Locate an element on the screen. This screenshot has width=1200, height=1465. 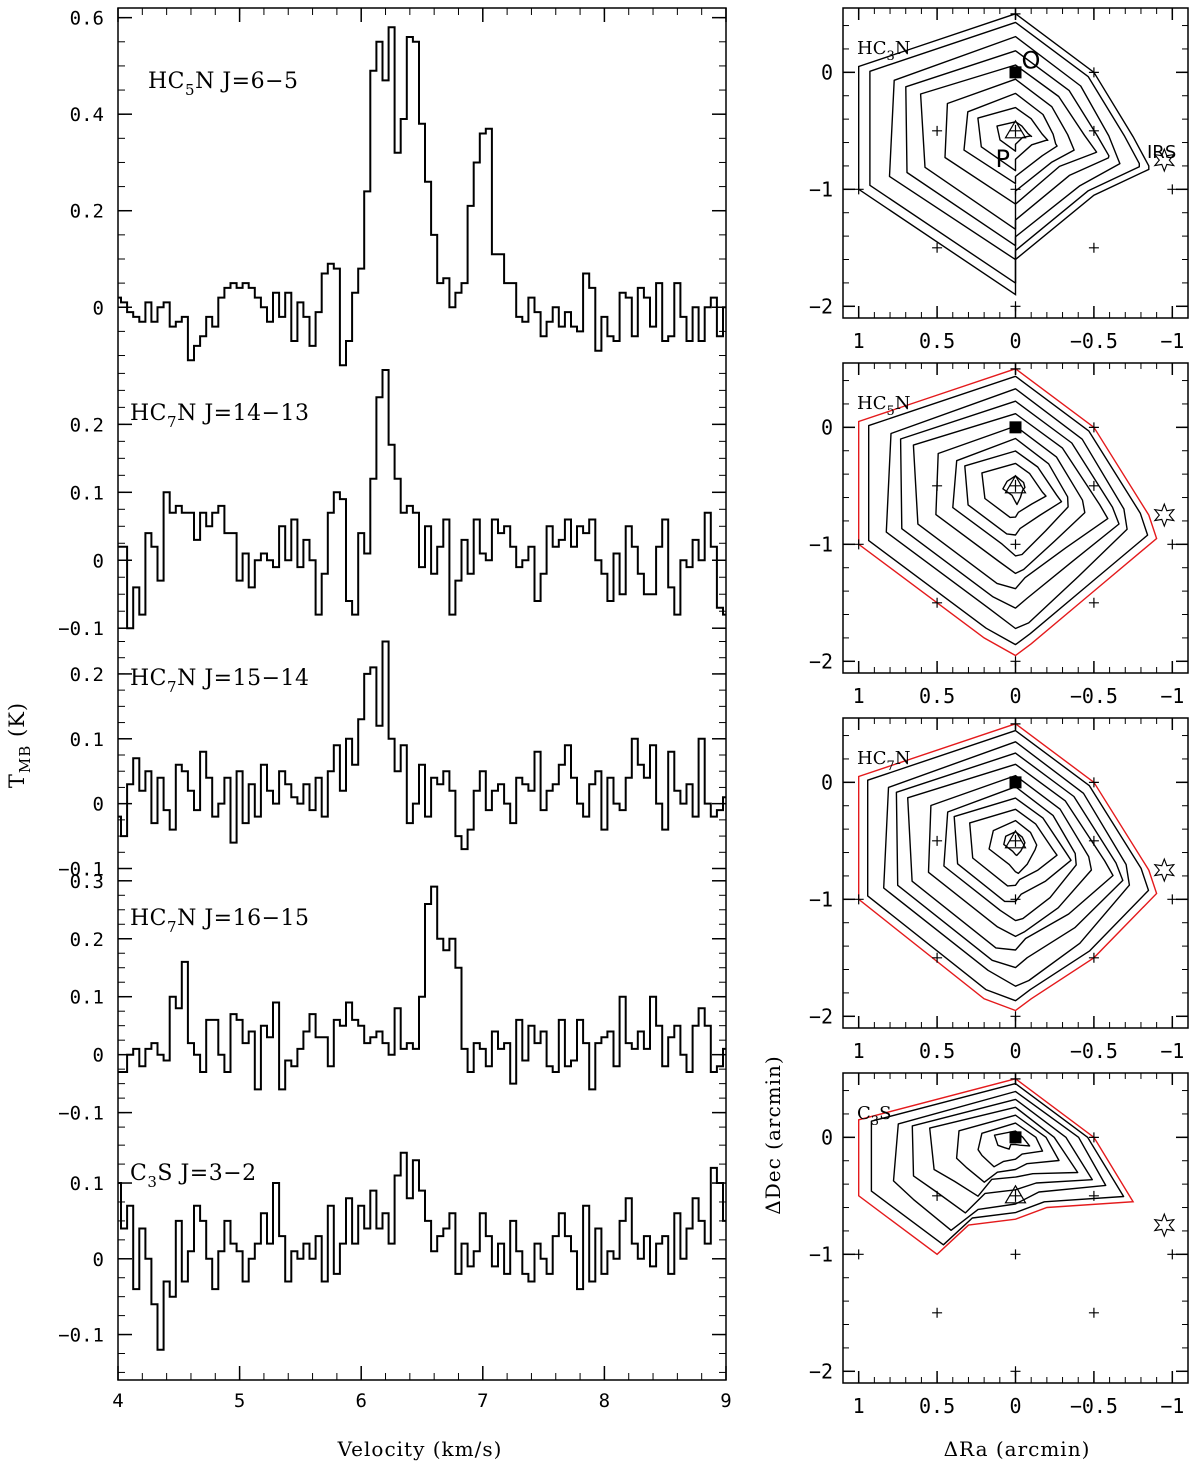
map-label: HC3N is located at coordinates (884, 51).